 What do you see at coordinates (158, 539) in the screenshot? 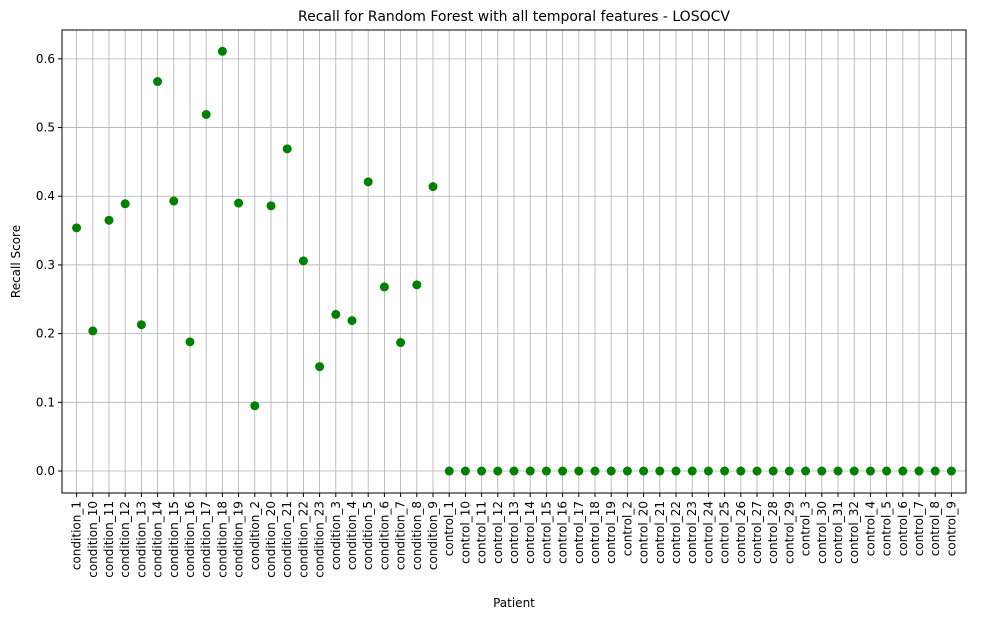
I see `x-tick-label: condition_14` at bounding box center [158, 539].